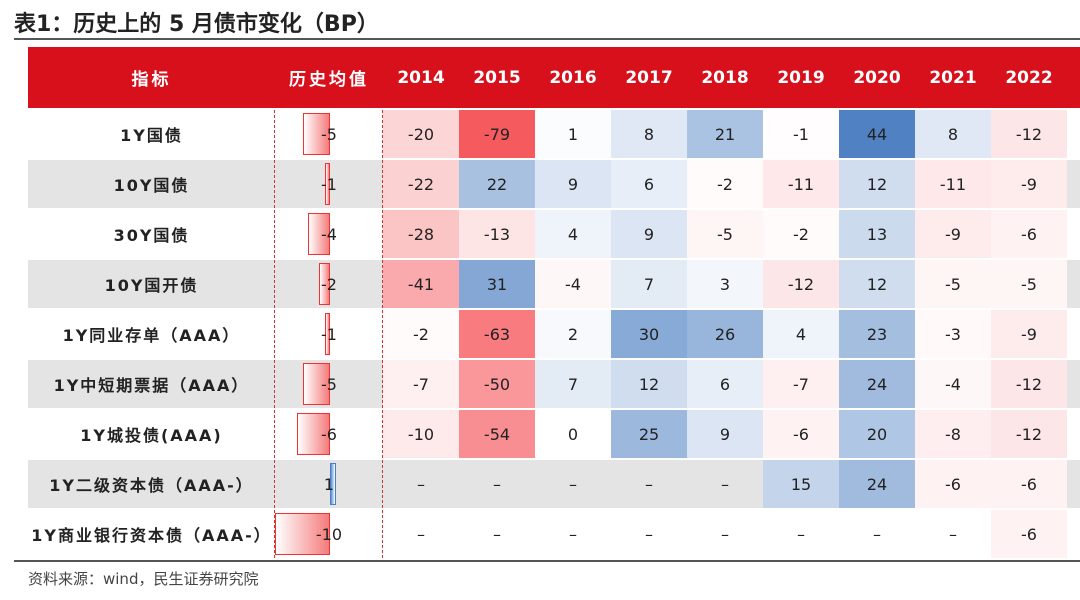 This screenshot has width=1080, height=600. What do you see at coordinates (877, 334) in the screenshot?
I see `cell: 23` at bounding box center [877, 334].